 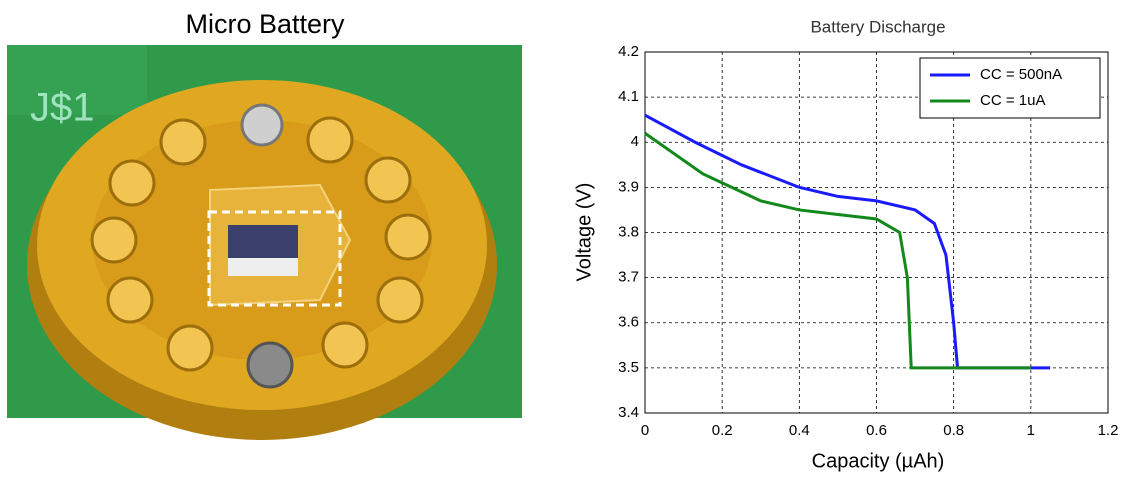 I want to click on y-tick-label: 4.2, so click(x=628, y=51).